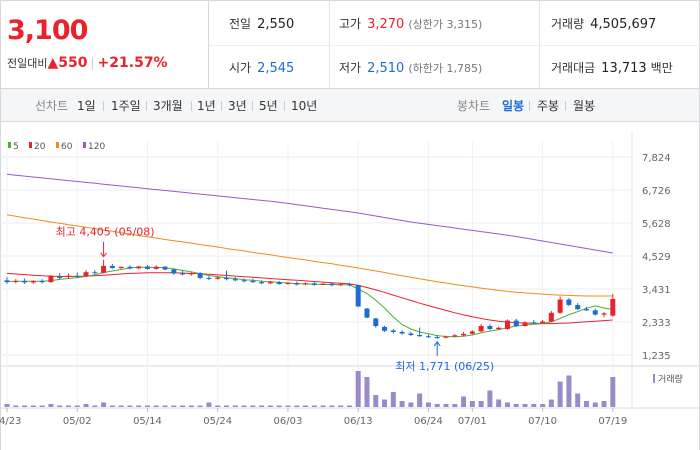 This screenshot has width=700, height=450. Describe the element at coordinates (87, 63) in the screenshot. I see `price-change: 전일대비▲550 | +21.57%` at that location.